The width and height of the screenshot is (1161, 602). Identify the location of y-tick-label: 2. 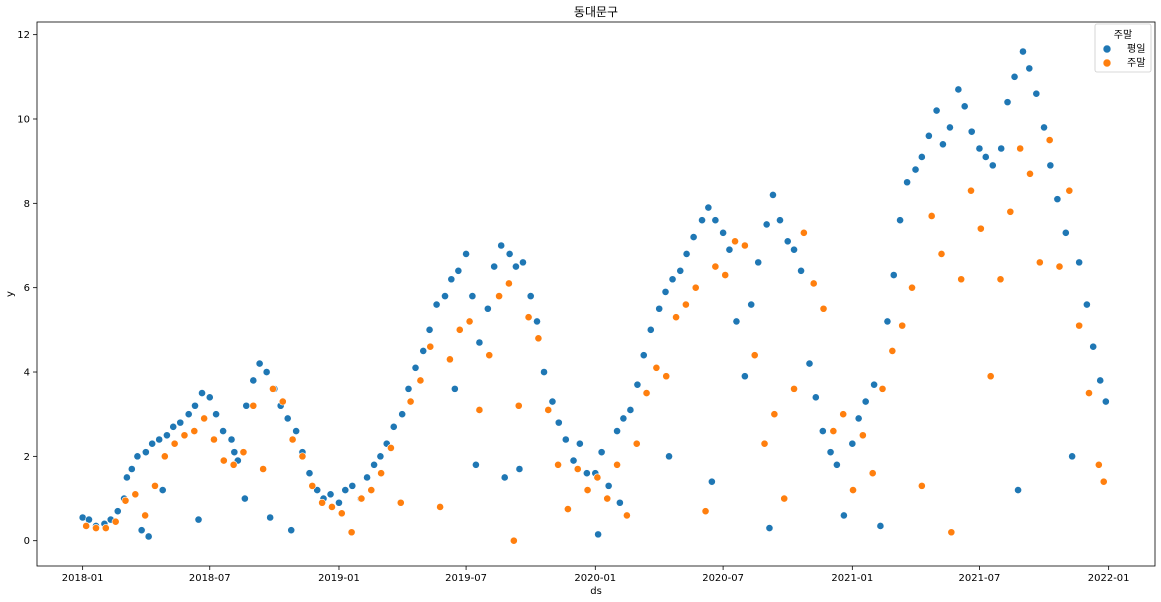
(27, 457).